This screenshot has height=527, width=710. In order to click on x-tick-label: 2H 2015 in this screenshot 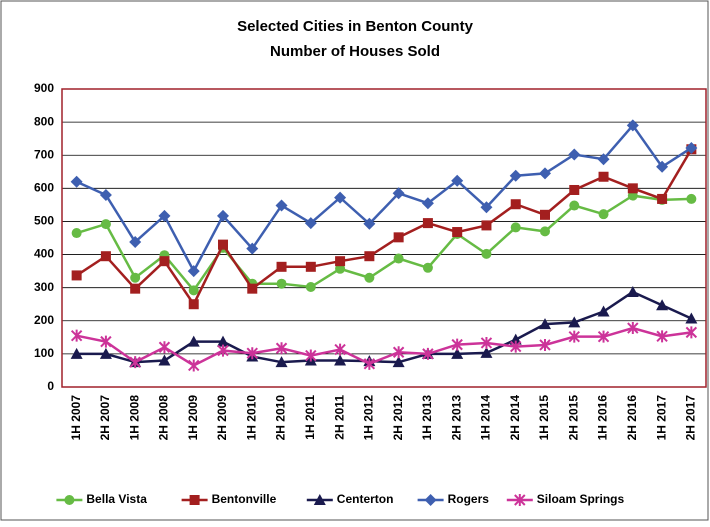, I will do `click(573, 418)`.